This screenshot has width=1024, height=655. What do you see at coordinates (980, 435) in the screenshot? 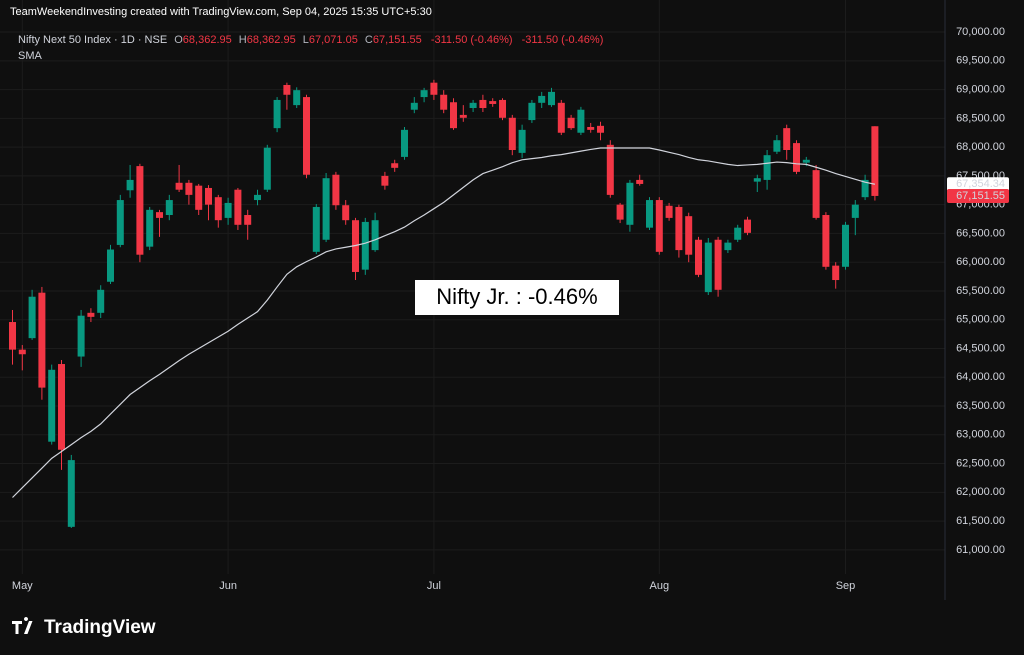
I see `y-tick-label: 63,000.00` at bounding box center [980, 435].